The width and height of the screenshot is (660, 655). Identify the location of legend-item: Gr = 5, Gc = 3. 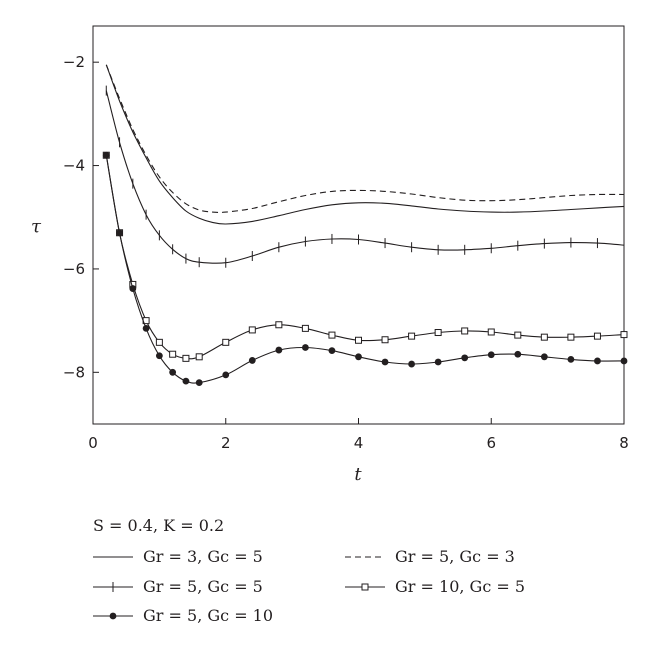
(430, 556).